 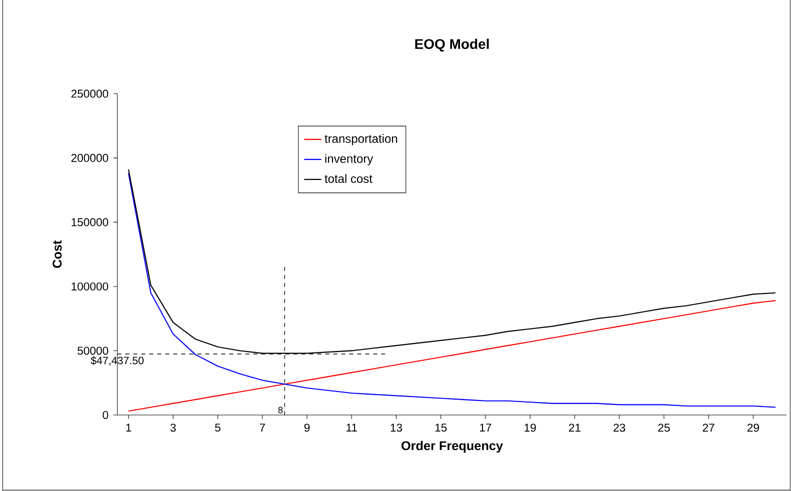 What do you see at coordinates (620, 428) in the screenshot?
I see `x-tick-label: 23` at bounding box center [620, 428].